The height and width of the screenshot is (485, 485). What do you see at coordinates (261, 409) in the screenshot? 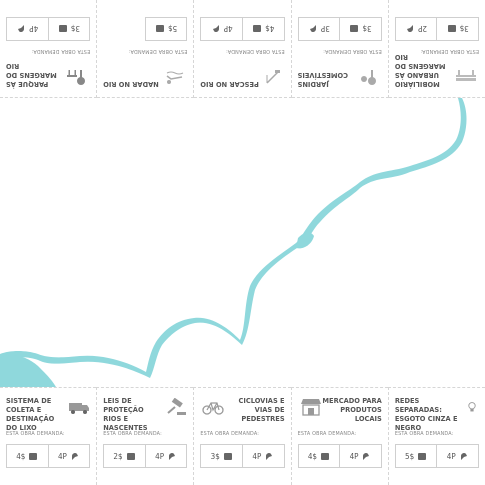
I see `card-title: CICLOVIAS E VIAS DE PEDESTRES` at bounding box center [261, 409].